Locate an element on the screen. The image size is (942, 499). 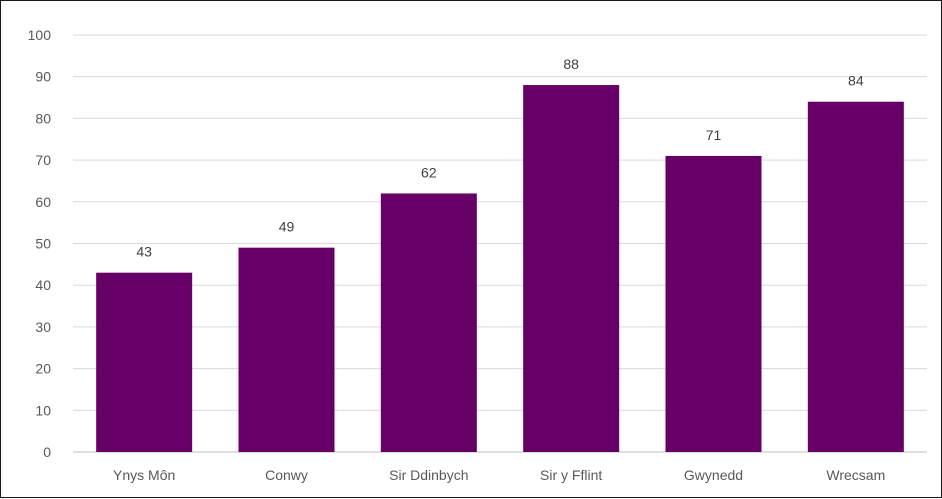
data-label: 71 is located at coordinates (714, 135).